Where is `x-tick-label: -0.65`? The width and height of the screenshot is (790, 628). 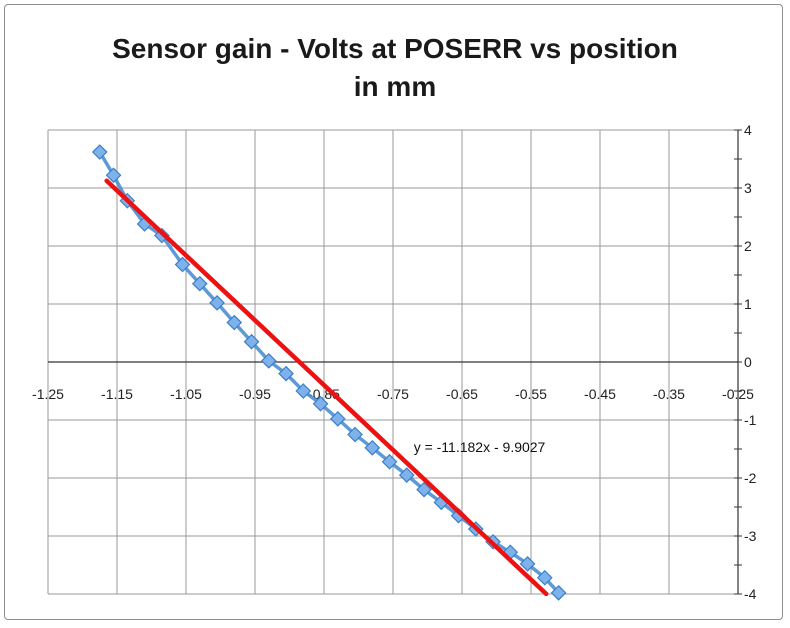 x-tick-label: -0.65 is located at coordinates (462, 394).